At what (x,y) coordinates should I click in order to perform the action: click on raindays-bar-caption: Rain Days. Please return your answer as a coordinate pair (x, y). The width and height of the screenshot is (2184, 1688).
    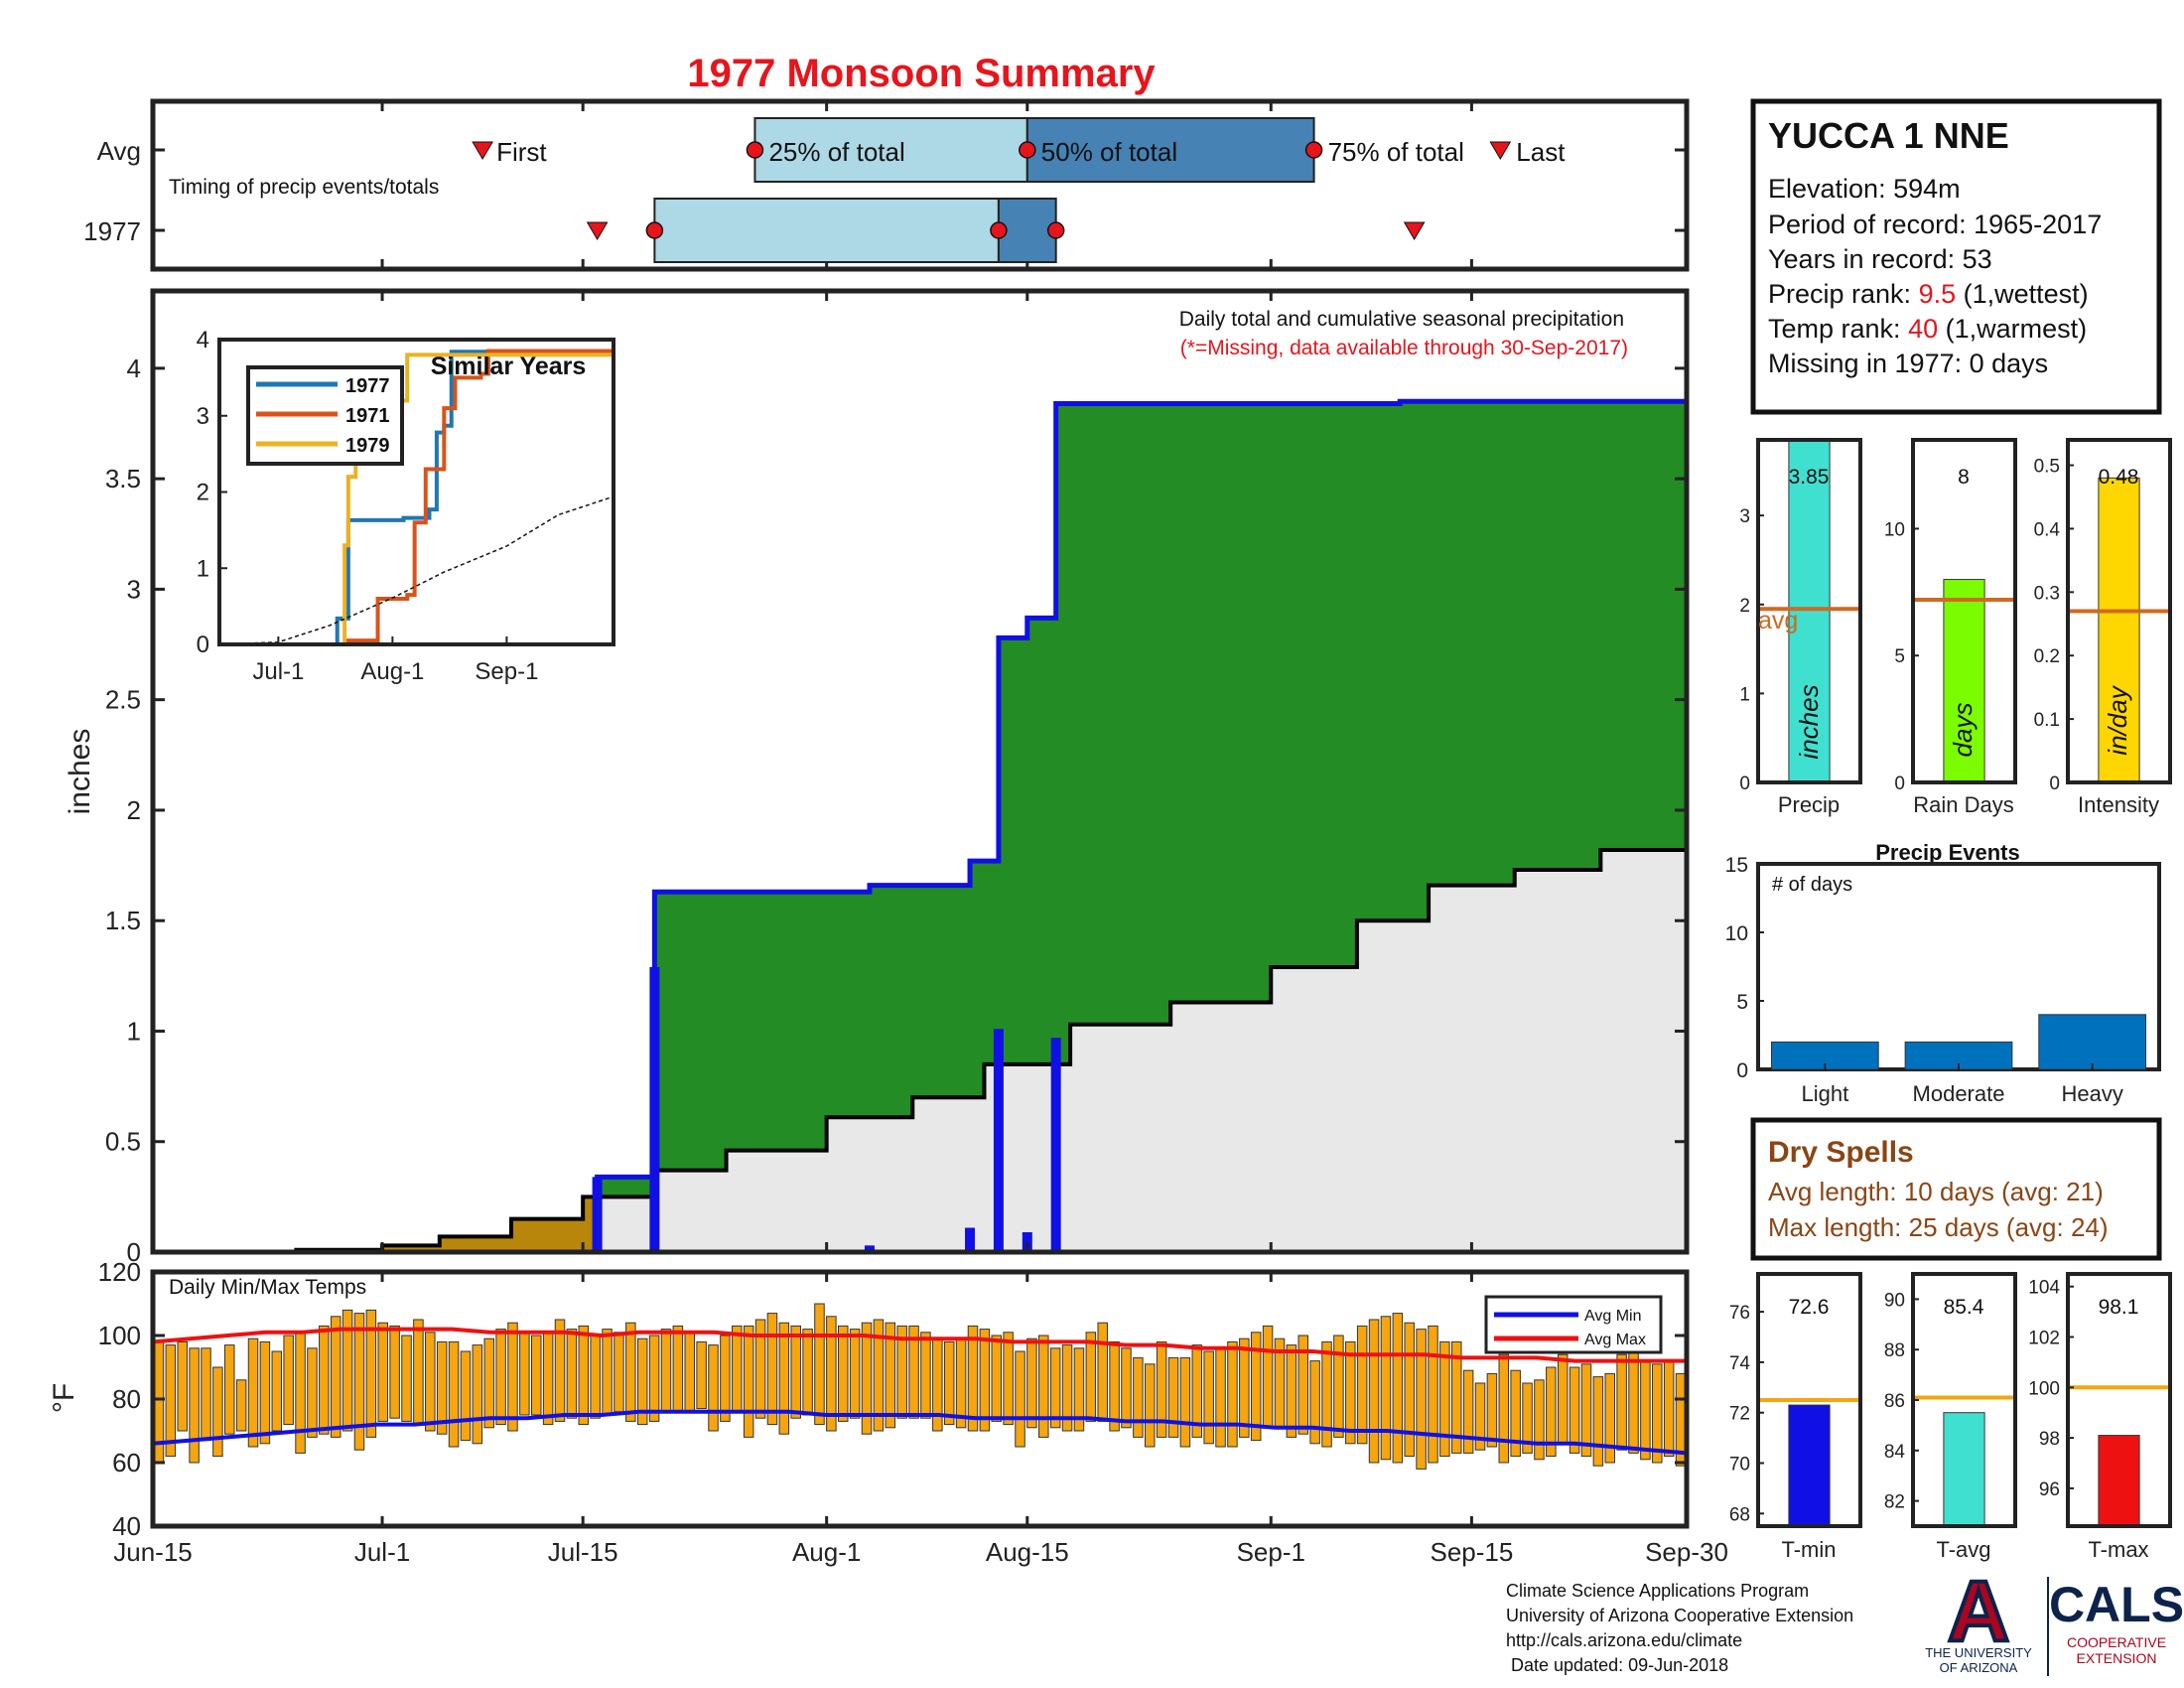
    Looking at the image, I should click on (1963, 804).